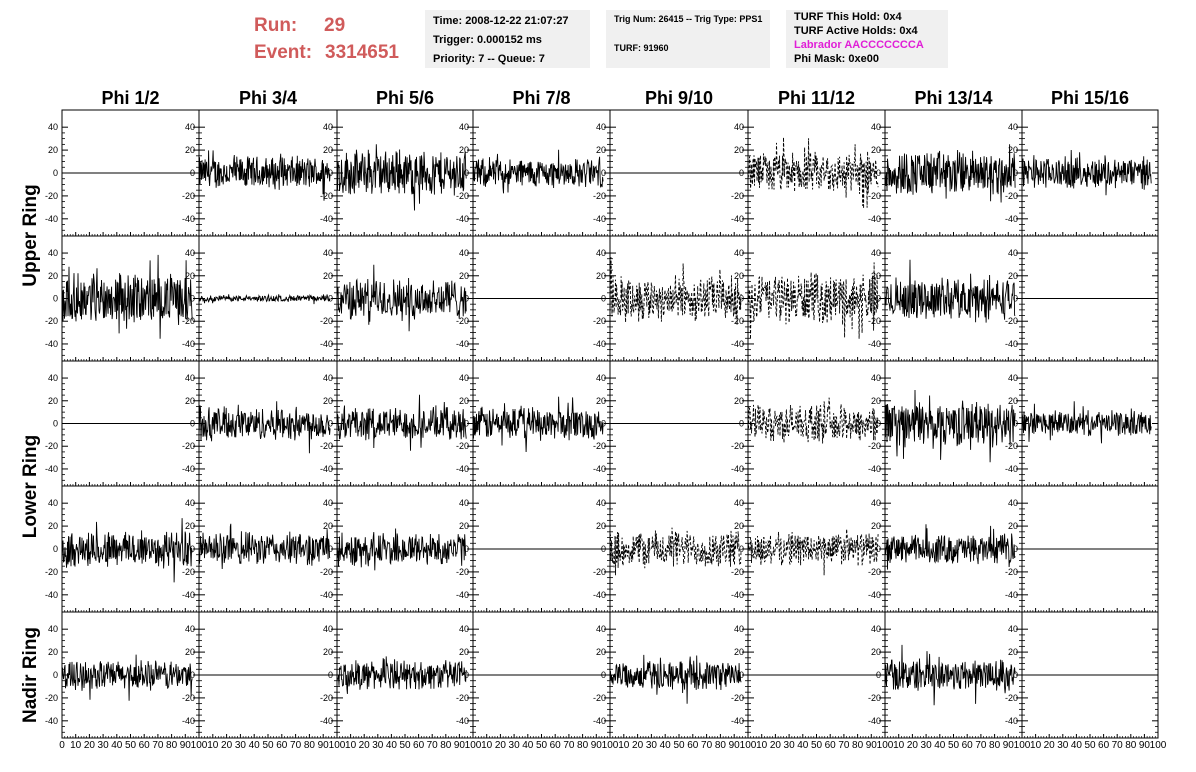  I want to click on column-header: Phi 3/4, so click(268, 98).